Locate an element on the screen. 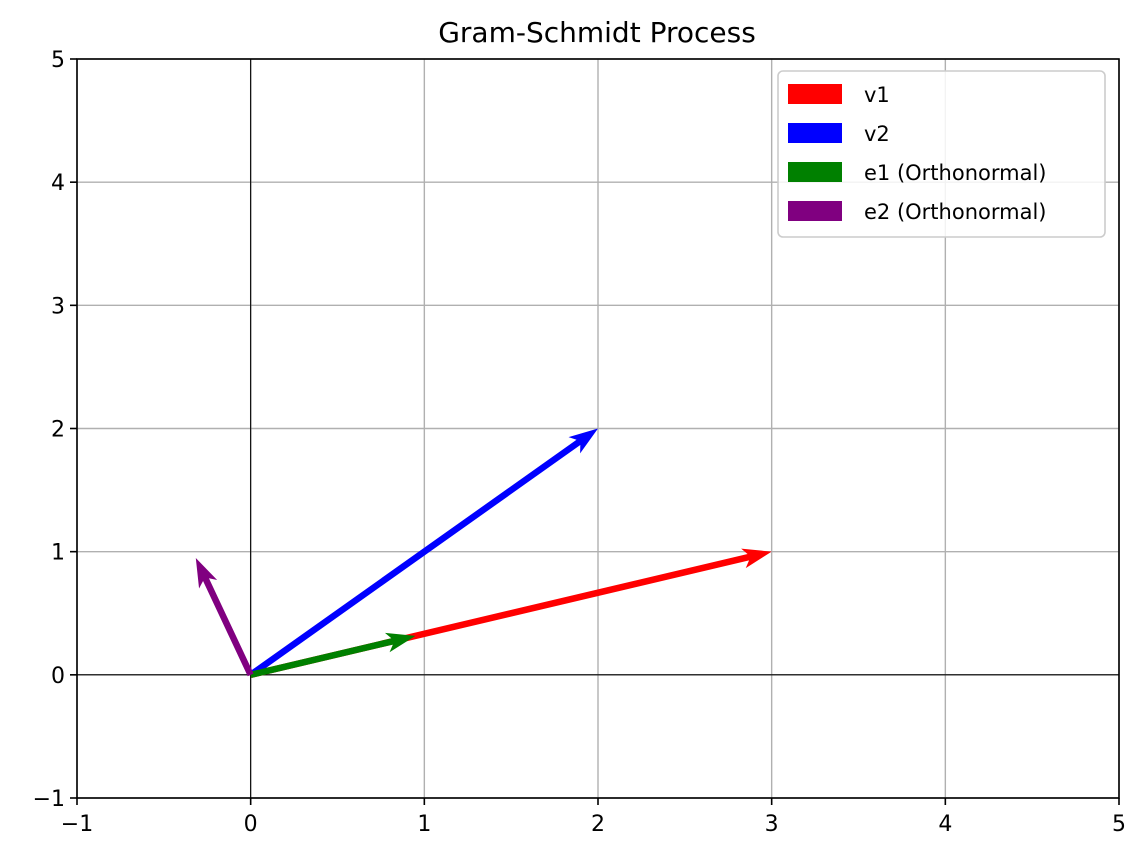  vector-layer is located at coordinates (483, 553).